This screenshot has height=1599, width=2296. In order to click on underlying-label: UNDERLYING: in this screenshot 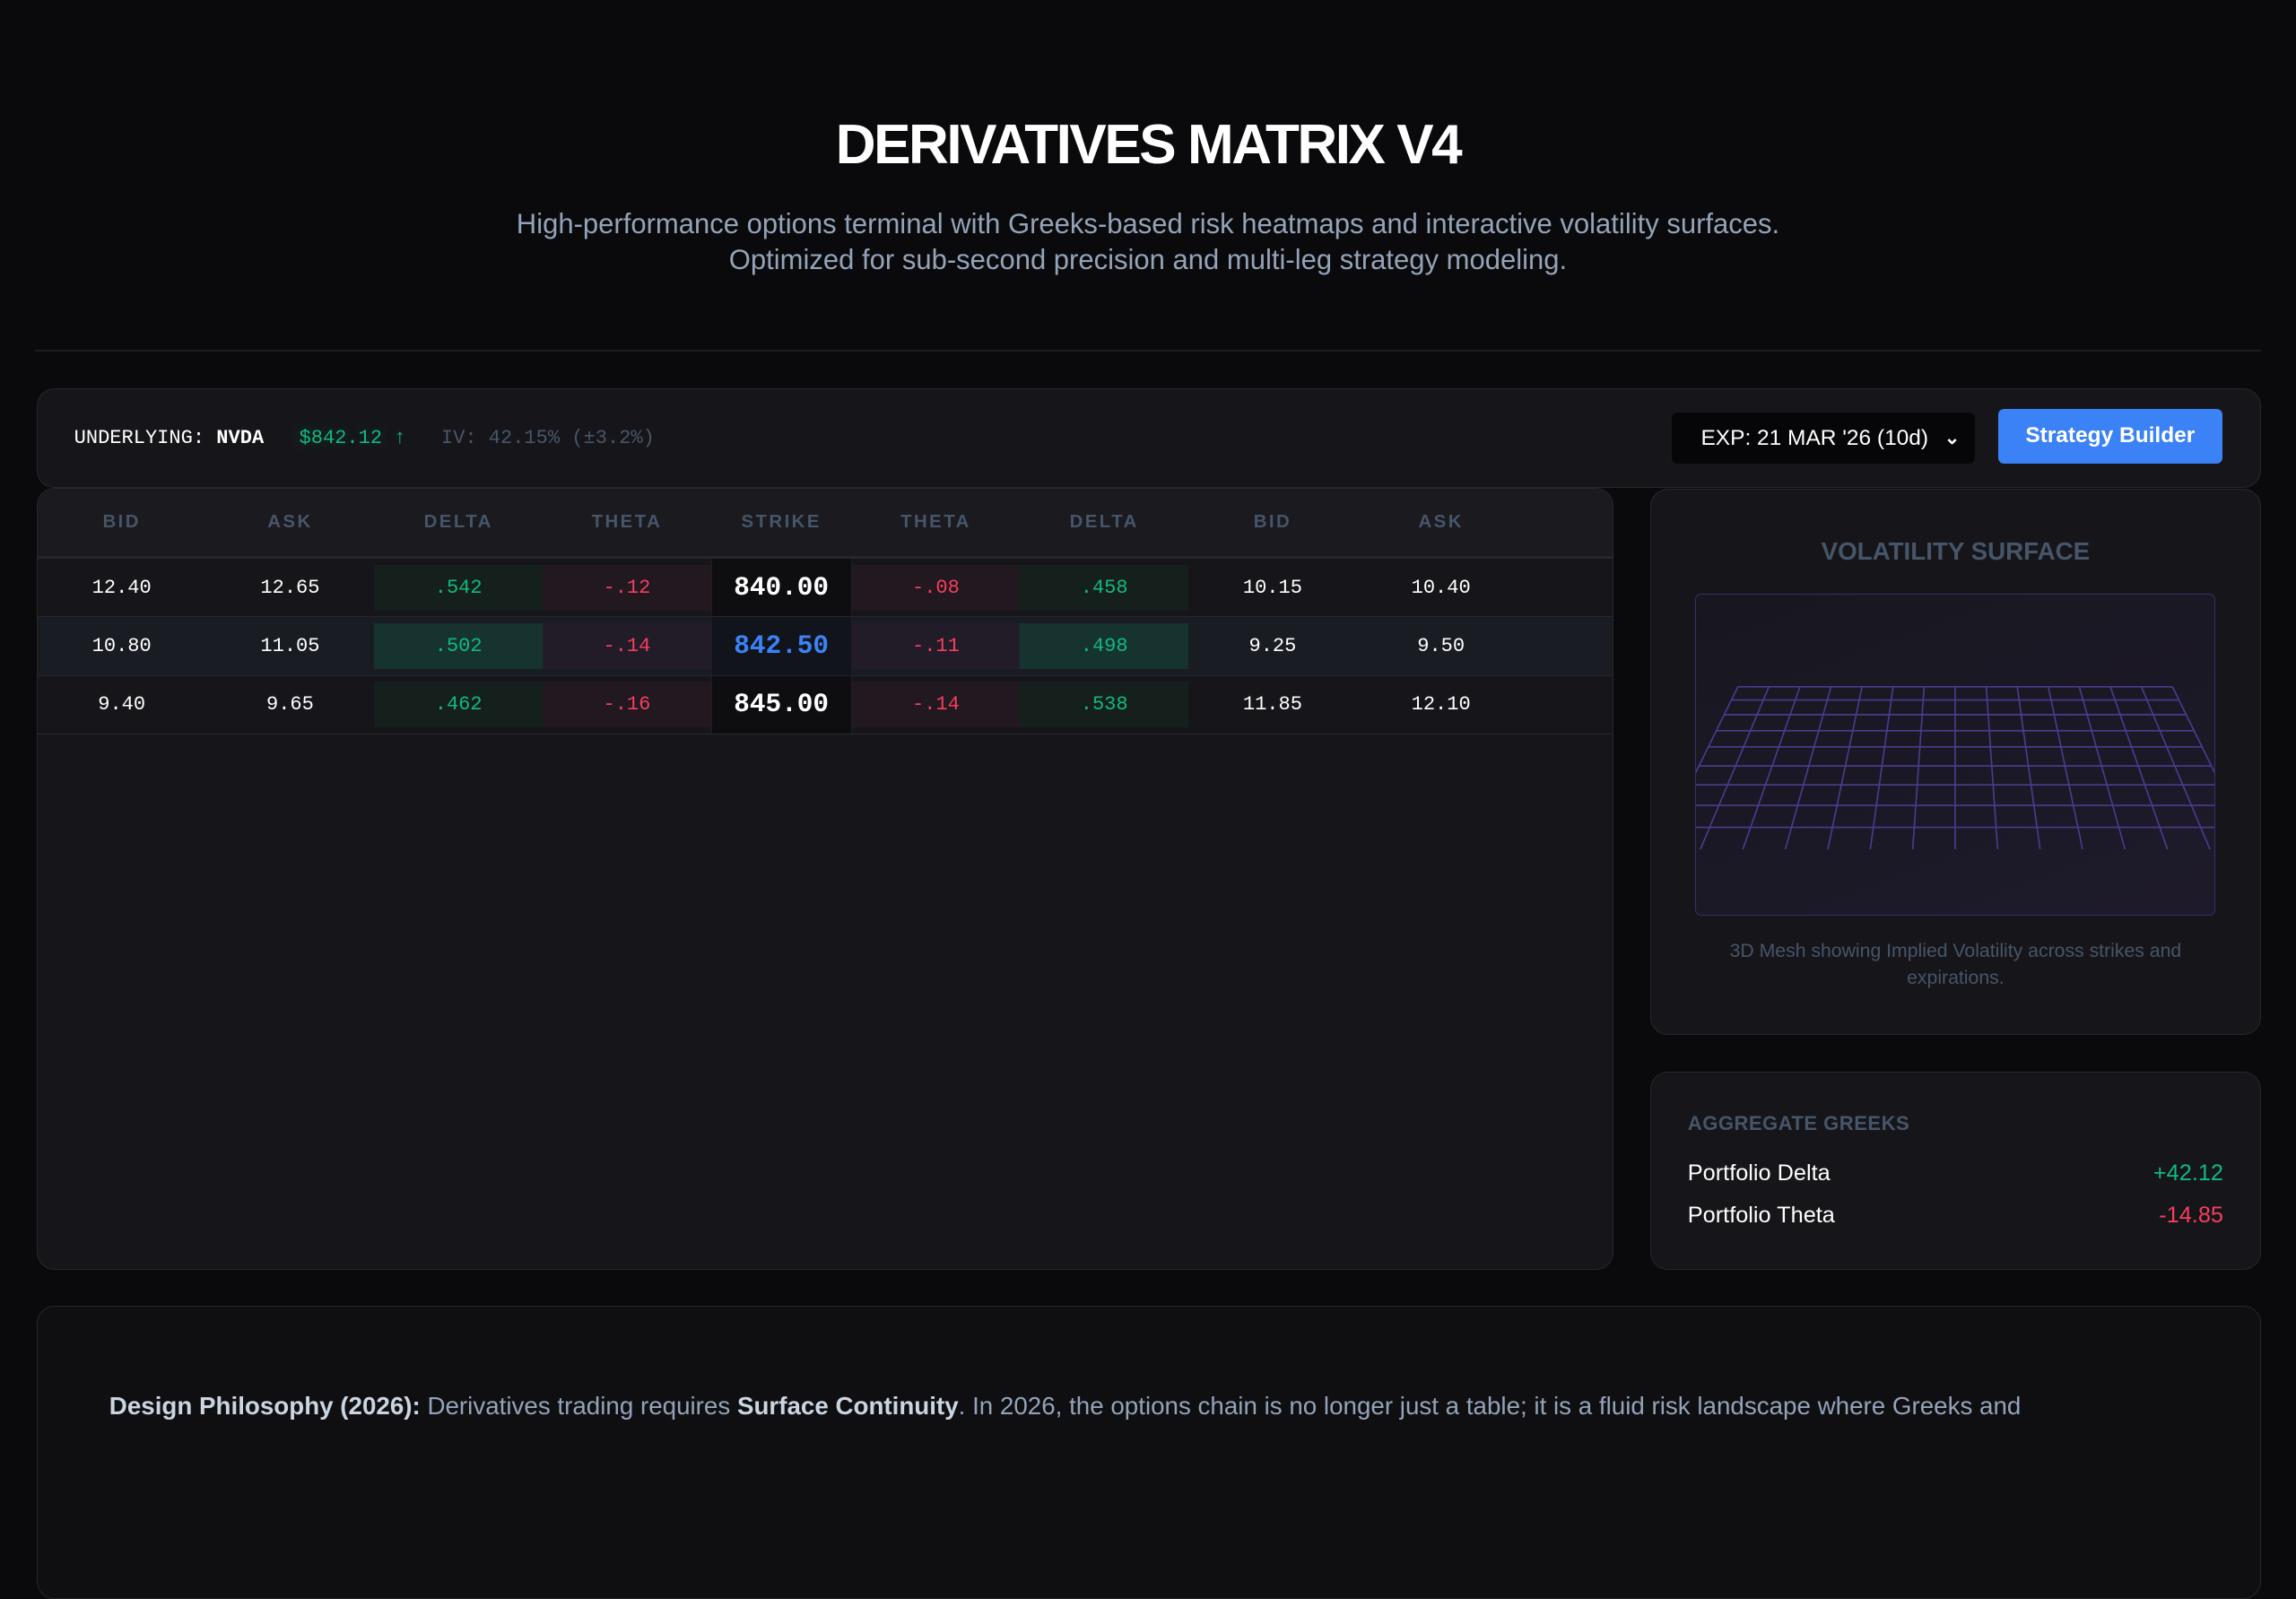, I will do `click(139, 439)`.